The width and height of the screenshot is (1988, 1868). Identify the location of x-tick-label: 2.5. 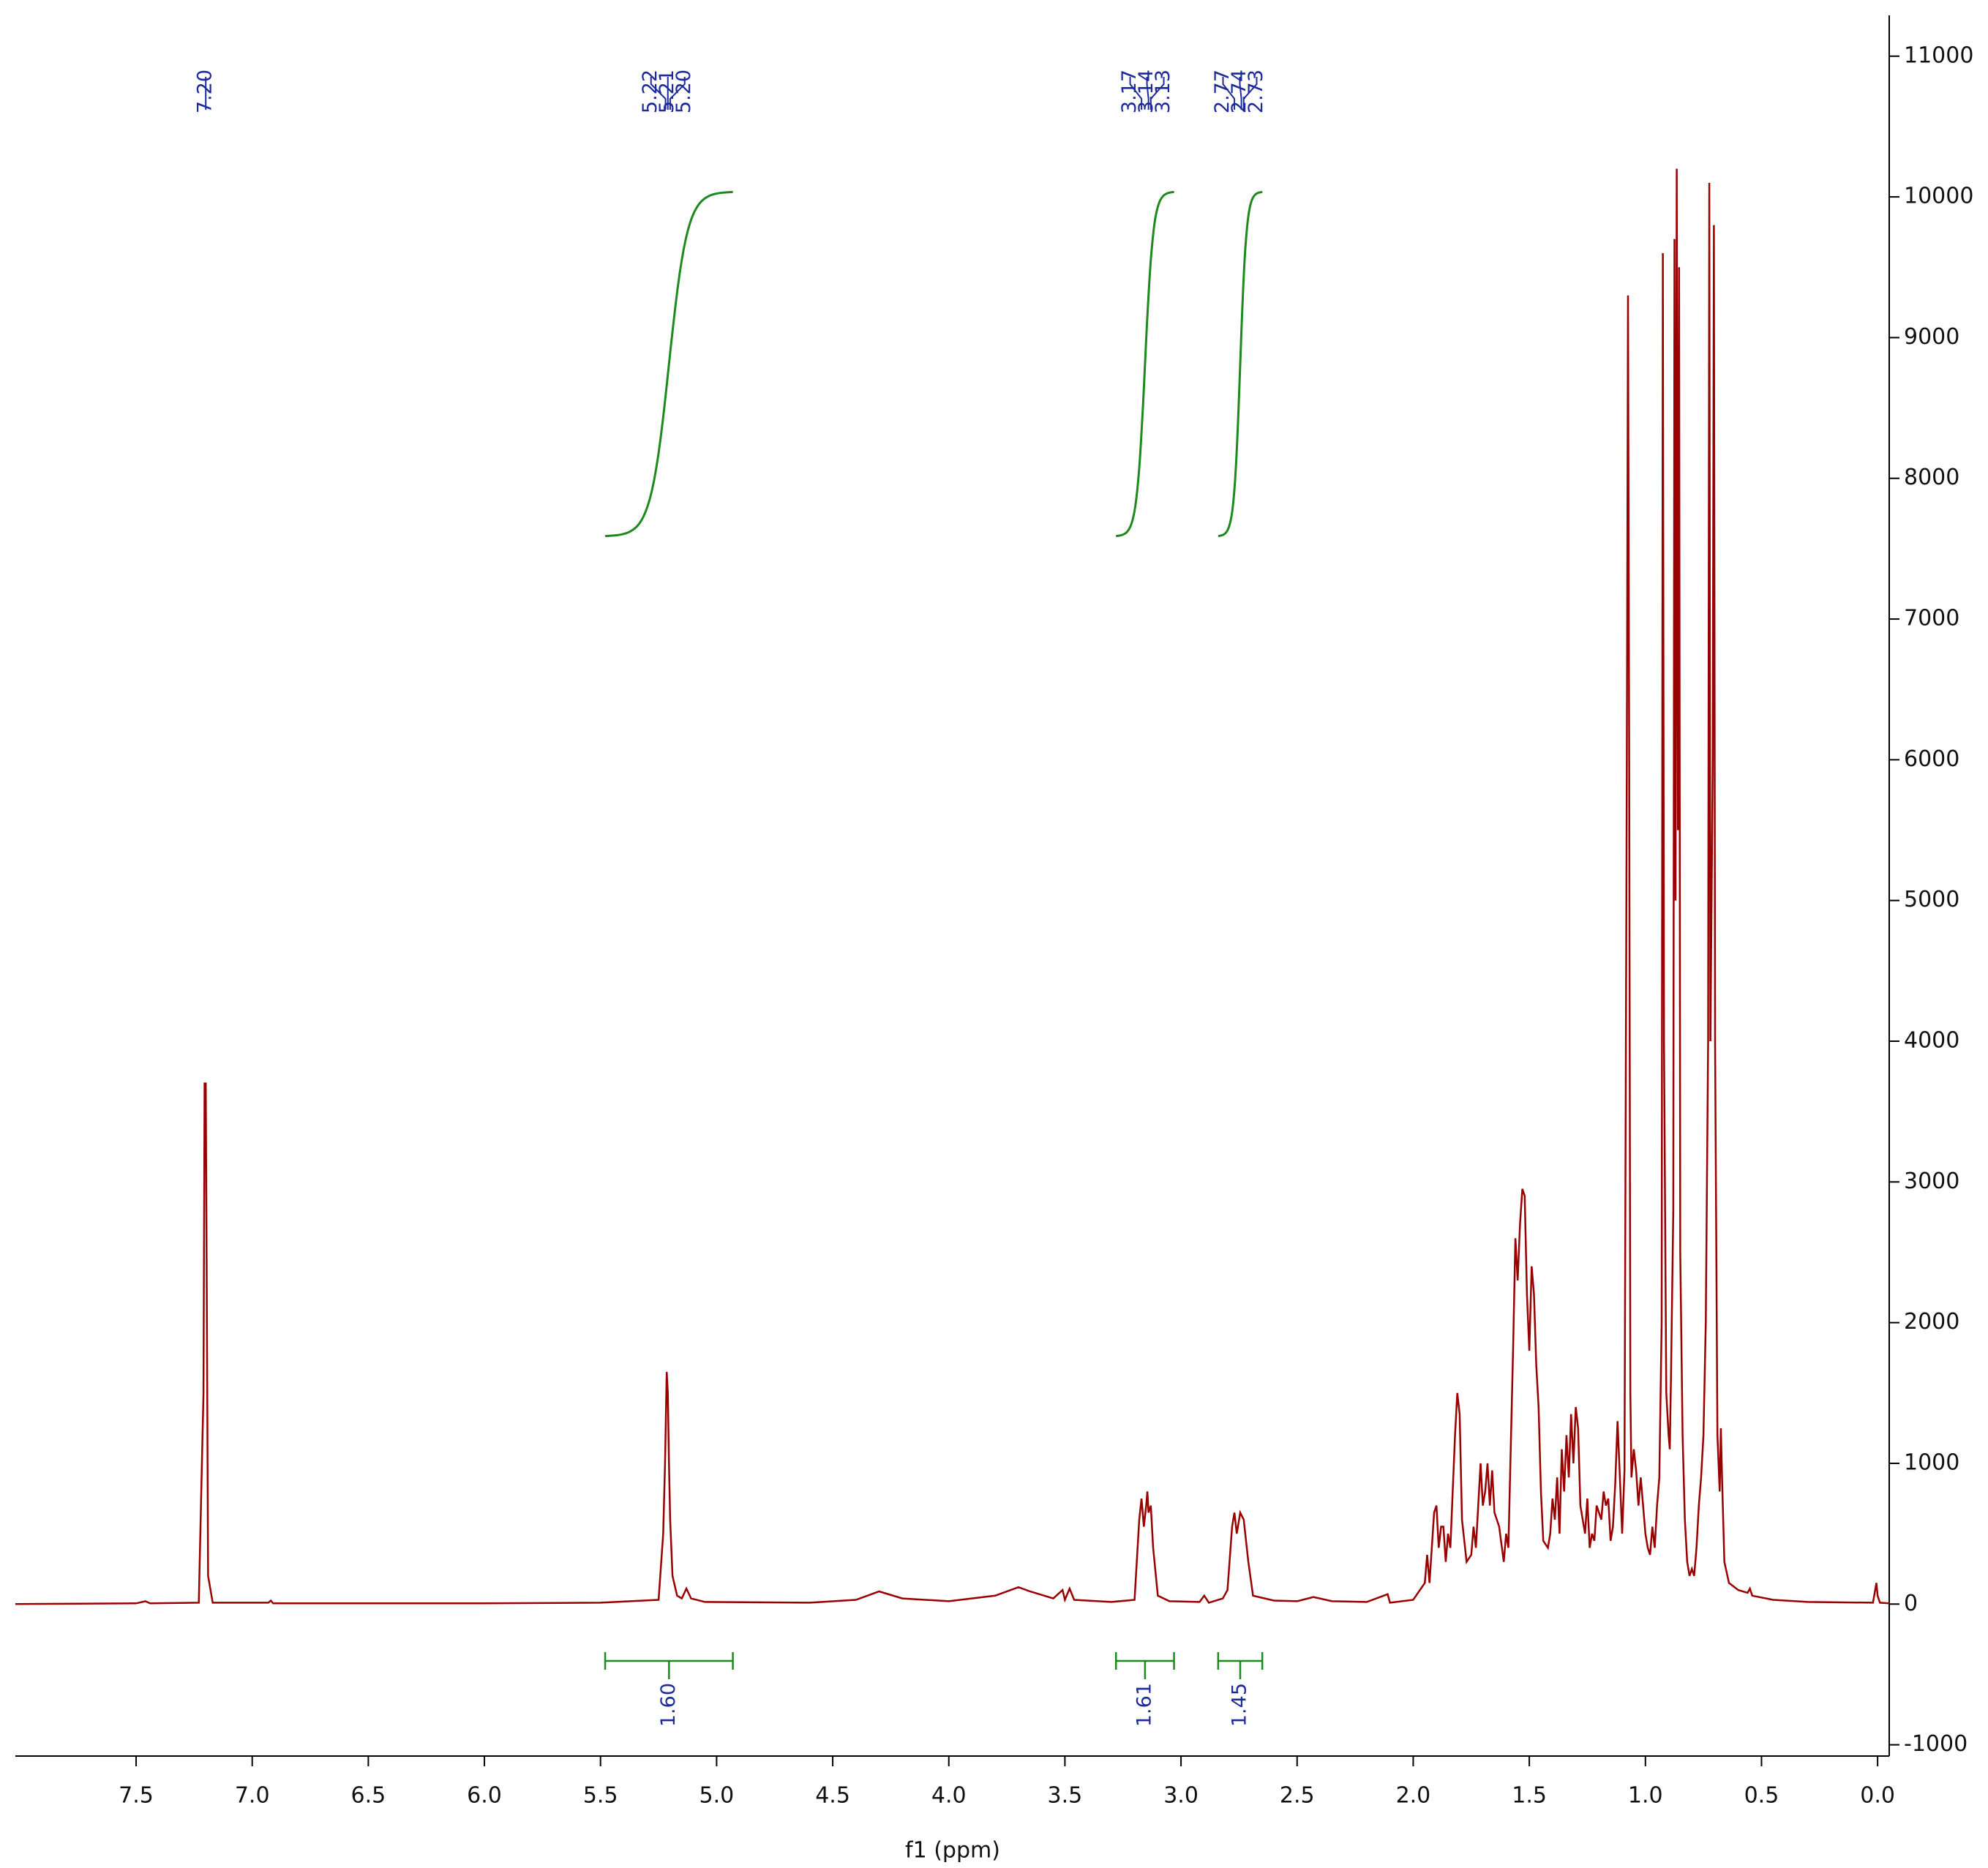
(1298, 1796).